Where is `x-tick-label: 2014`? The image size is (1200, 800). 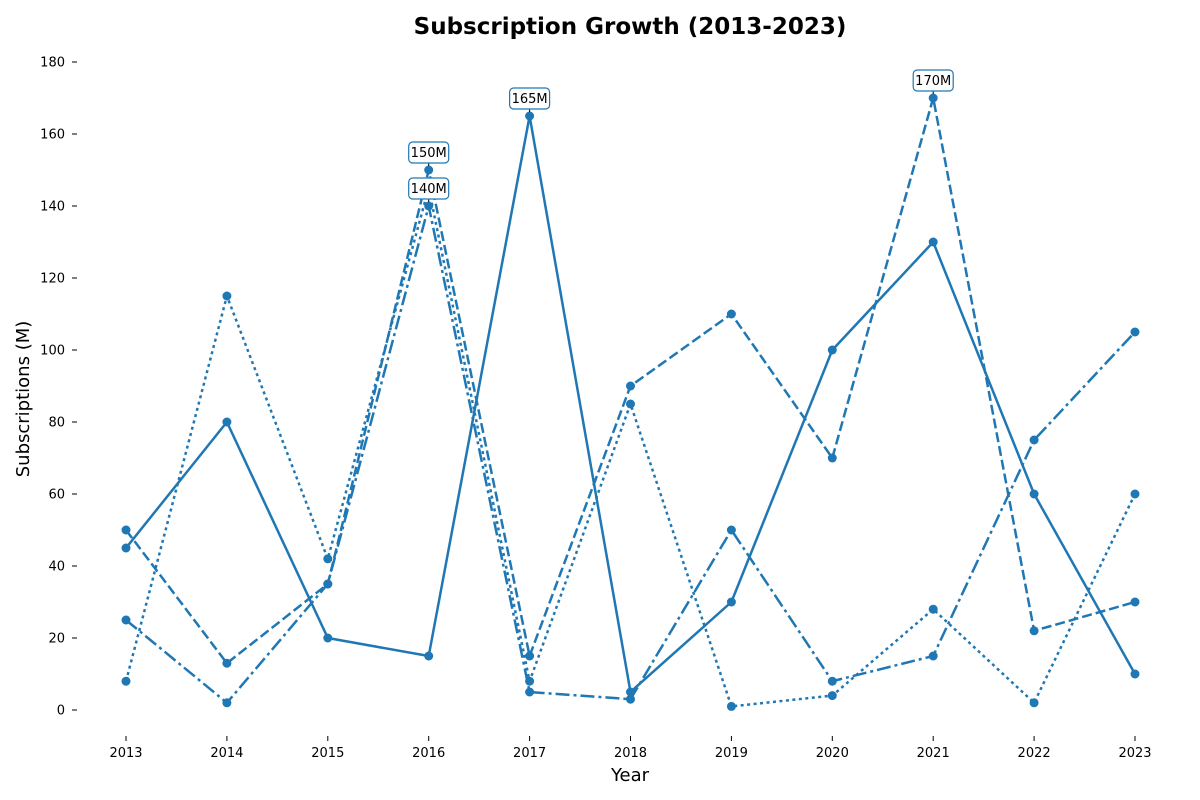 x-tick-label: 2014 is located at coordinates (226, 753).